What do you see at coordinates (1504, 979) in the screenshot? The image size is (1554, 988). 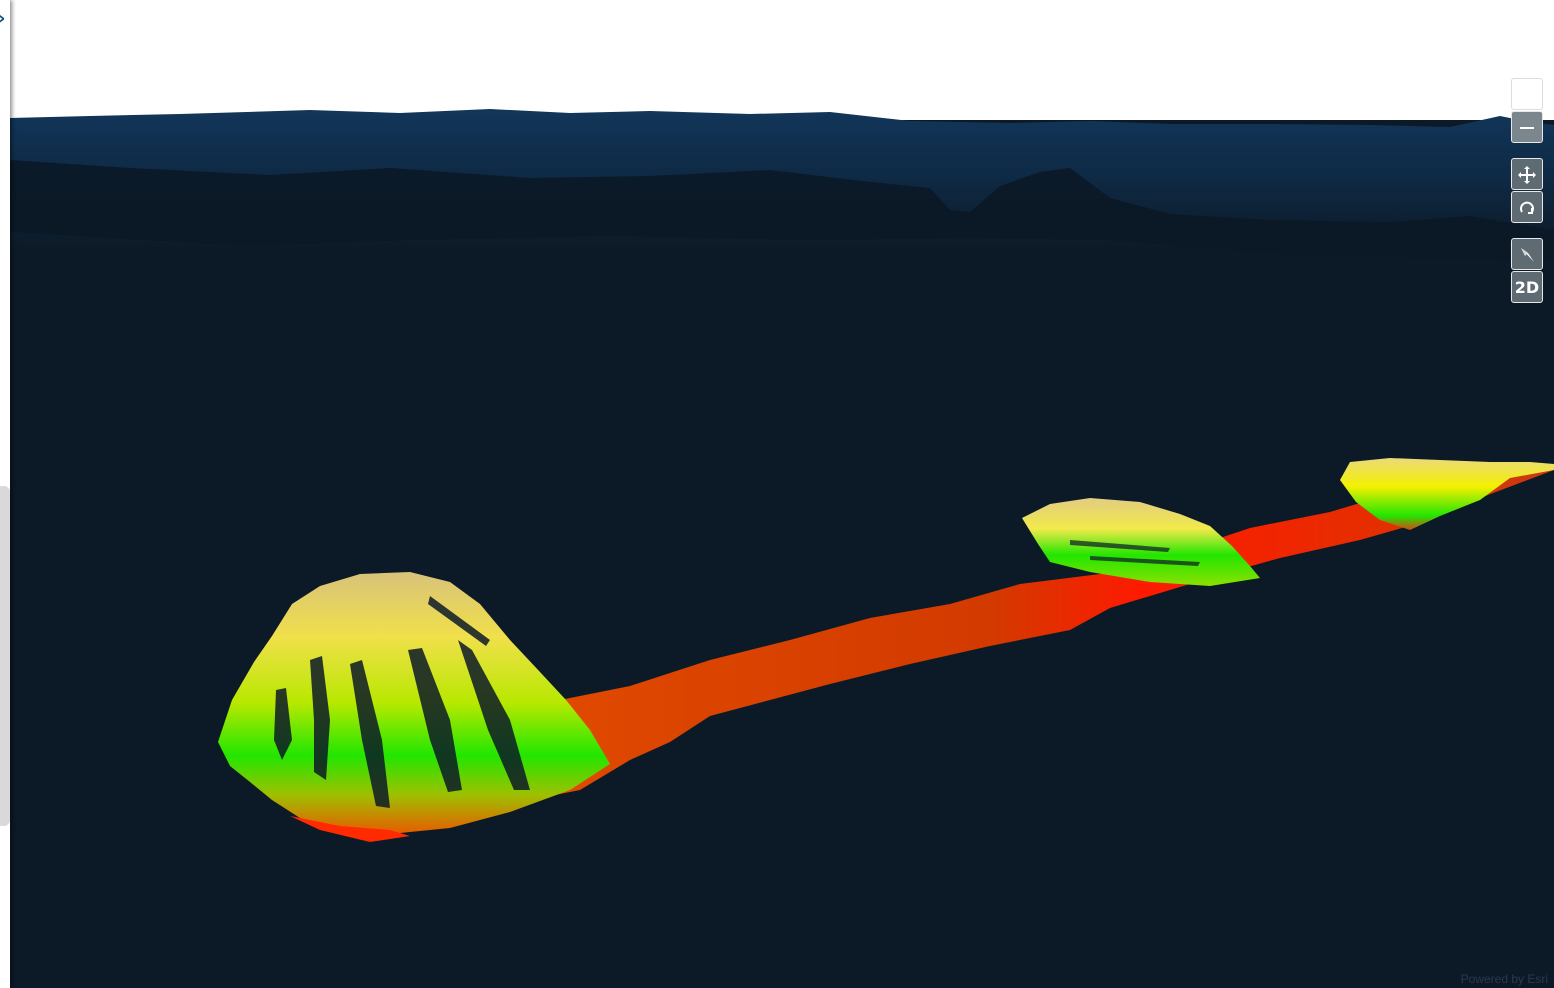 I see `map-attribution: Powered by Esri` at bounding box center [1504, 979].